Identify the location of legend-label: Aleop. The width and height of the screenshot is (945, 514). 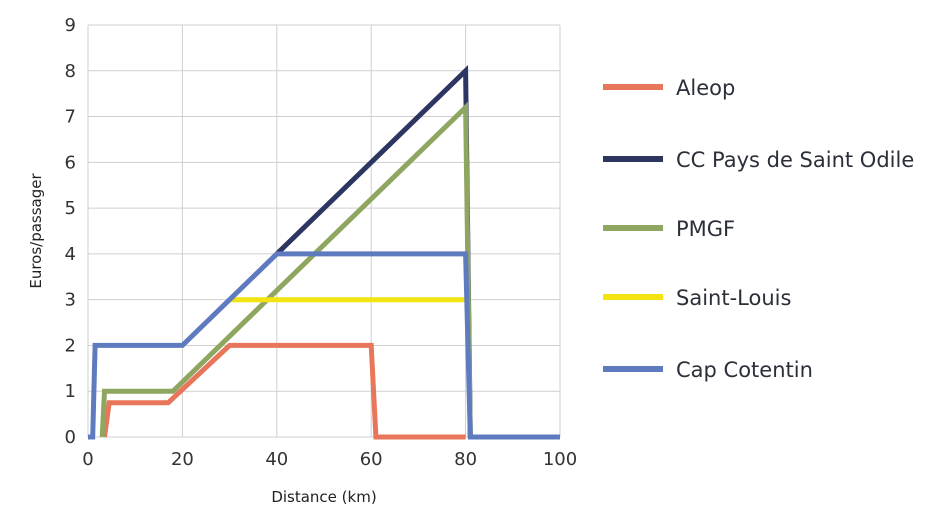
(705, 88).